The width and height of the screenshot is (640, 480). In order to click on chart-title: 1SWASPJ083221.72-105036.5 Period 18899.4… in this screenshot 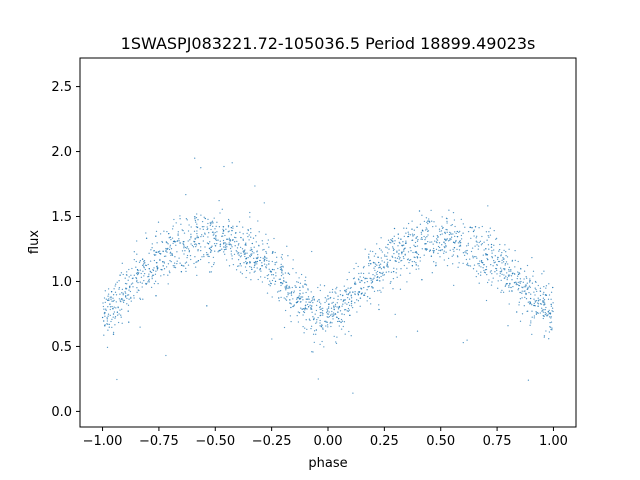, I will do `click(328, 43)`.